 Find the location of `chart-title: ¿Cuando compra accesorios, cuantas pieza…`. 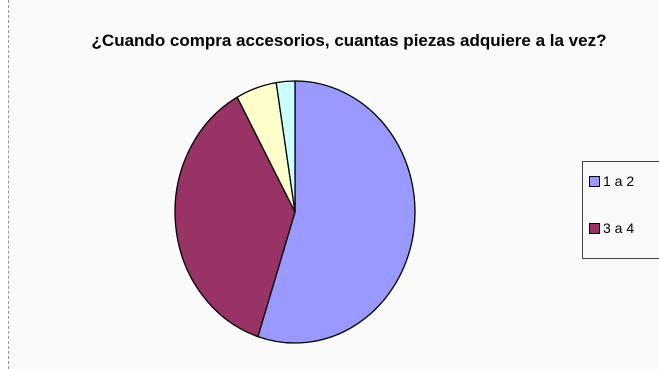

chart-title: ¿Cuando compra accesorios, cuantas pieza… is located at coordinates (349, 40).